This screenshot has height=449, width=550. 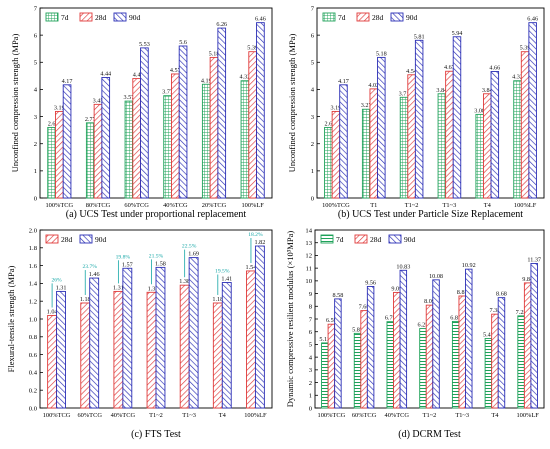 I want to click on data-label: 4.17, so click(x=343, y=81).